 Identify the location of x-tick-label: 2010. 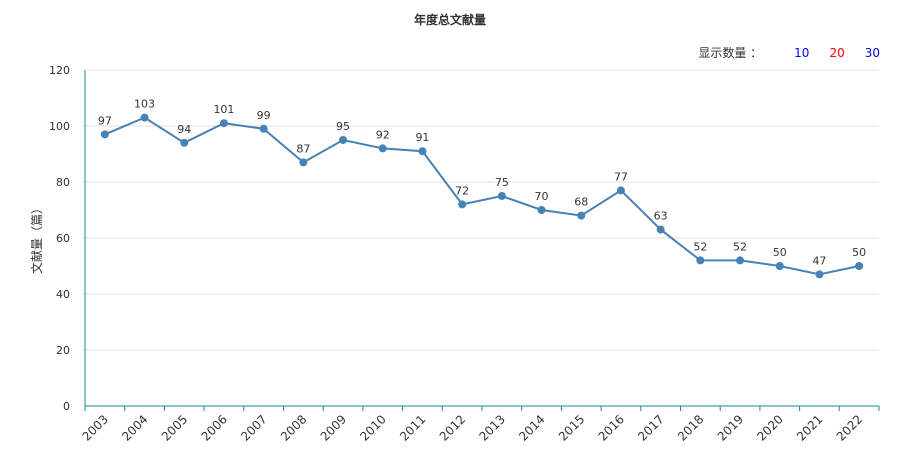
(372, 427).